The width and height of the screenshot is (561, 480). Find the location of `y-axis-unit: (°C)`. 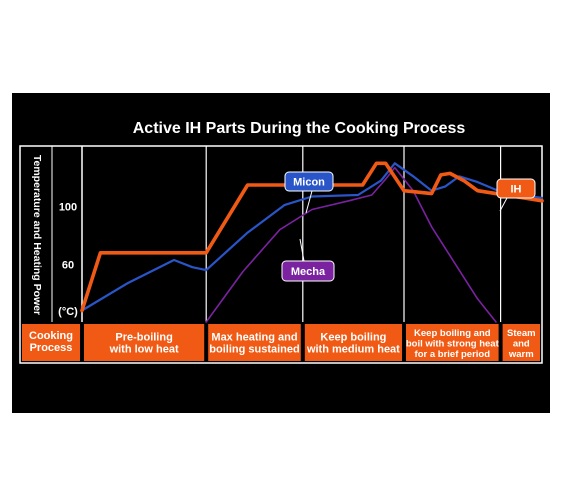

y-axis-unit: (°C) is located at coordinates (68, 312).